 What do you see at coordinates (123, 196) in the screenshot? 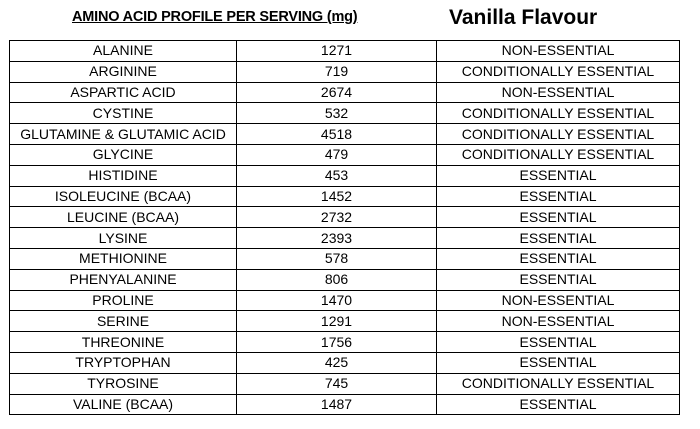
I see `amino-acid-name-cell: ISOLEUCINE (BCAA)` at bounding box center [123, 196].